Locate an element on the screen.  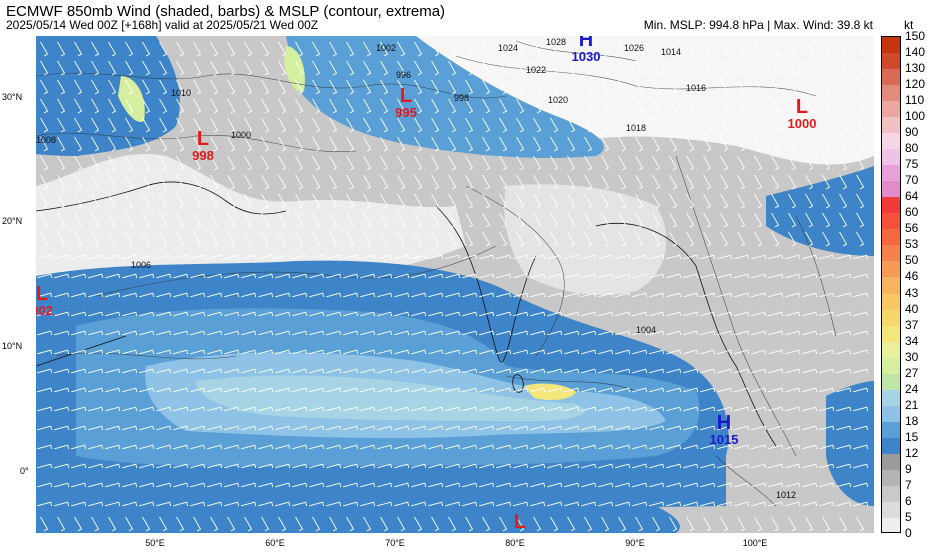
isobar-label: 1012 is located at coordinates (786, 495).